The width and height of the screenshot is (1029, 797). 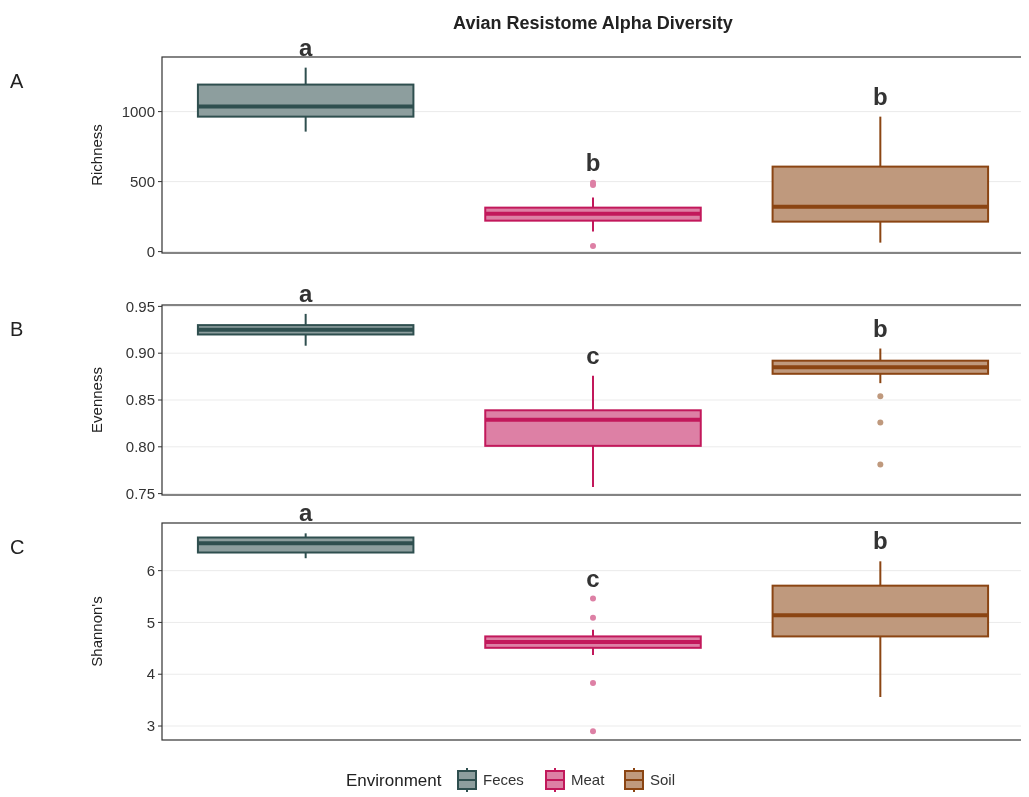 What do you see at coordinates (588, 780) in the screenshot?
I see `legend-label: Meat` at bounding box center [588, 780].